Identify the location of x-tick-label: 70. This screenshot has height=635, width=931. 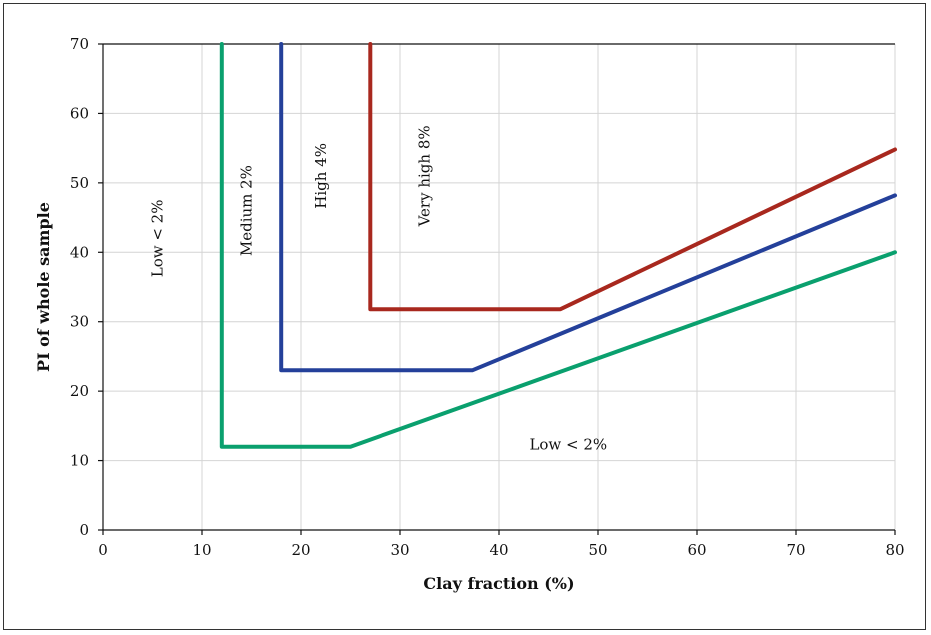
(795, 550).